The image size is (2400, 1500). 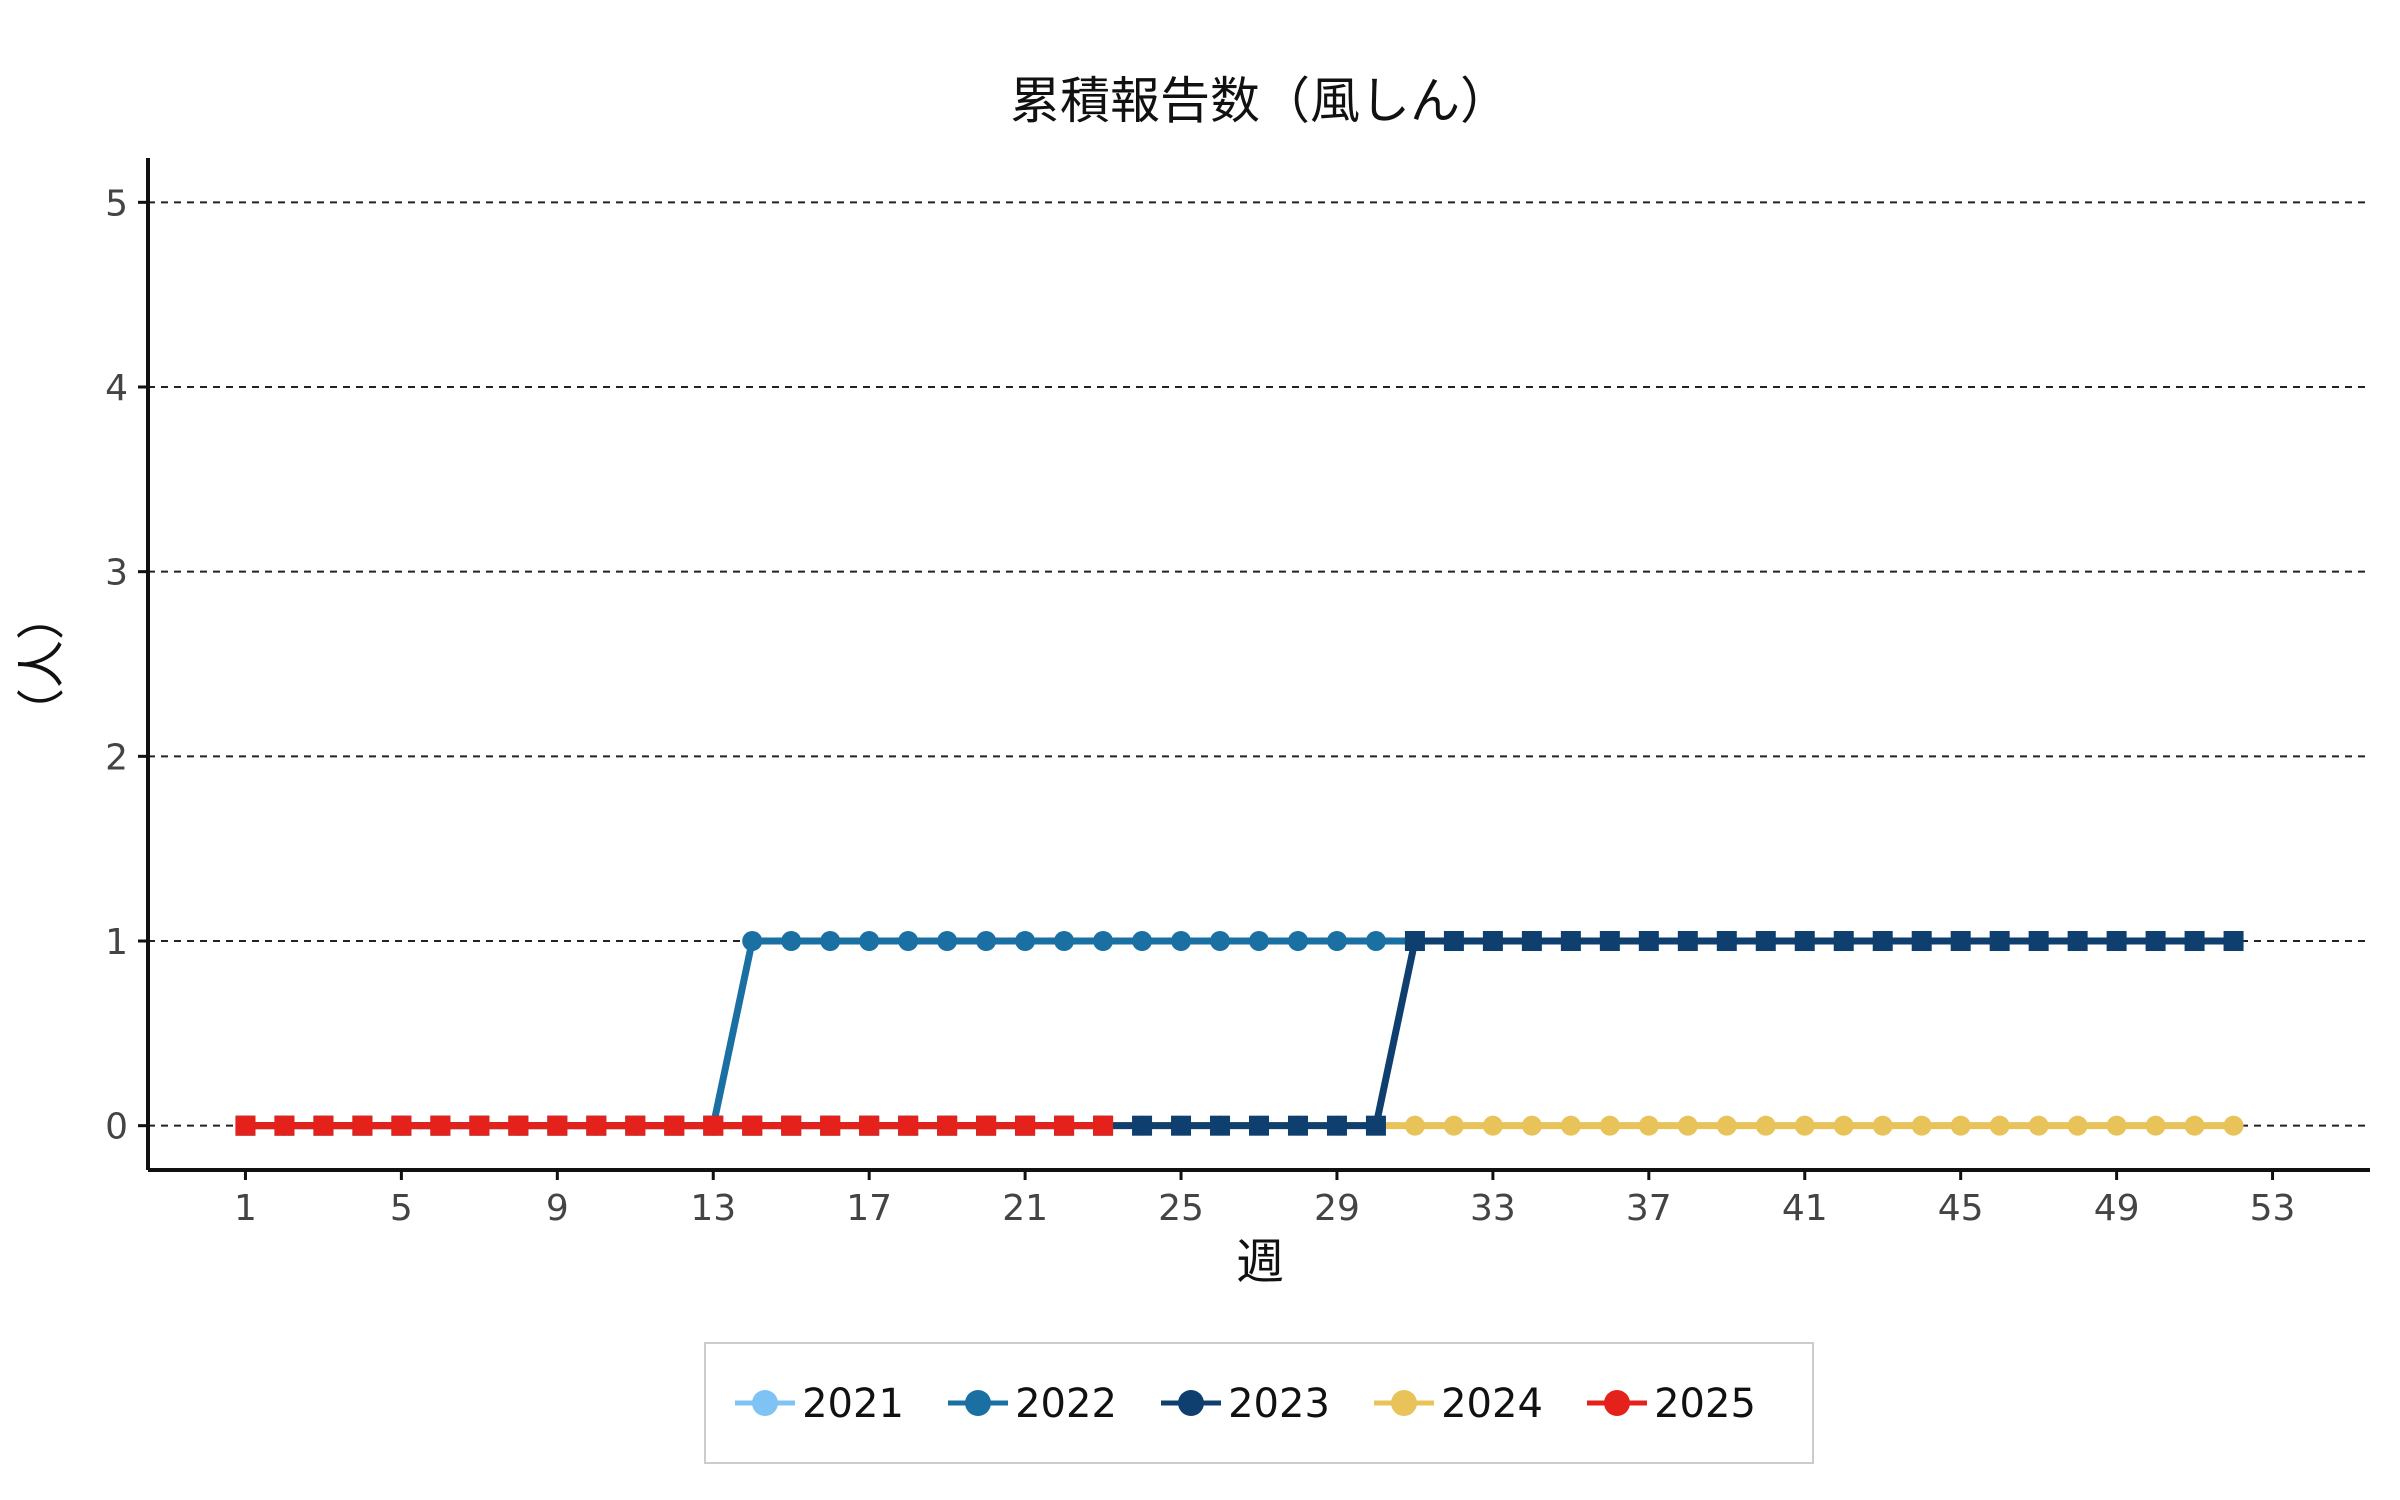 I want to click on legend-item-2025: 2025, so click(x=1671, y=1404).